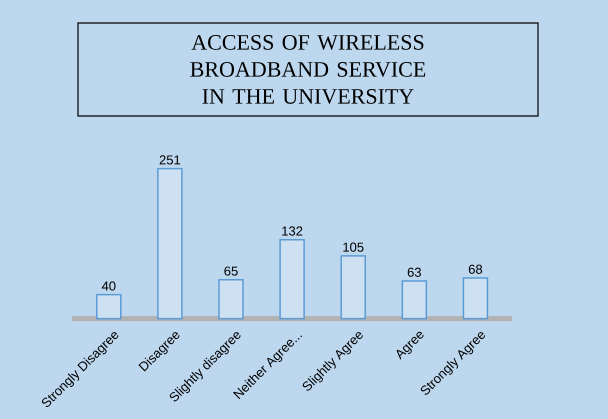  What do you see at coordinates (292, 231) in the screenshot?
I see `data-label: 132` at bounding box center [292, 231].